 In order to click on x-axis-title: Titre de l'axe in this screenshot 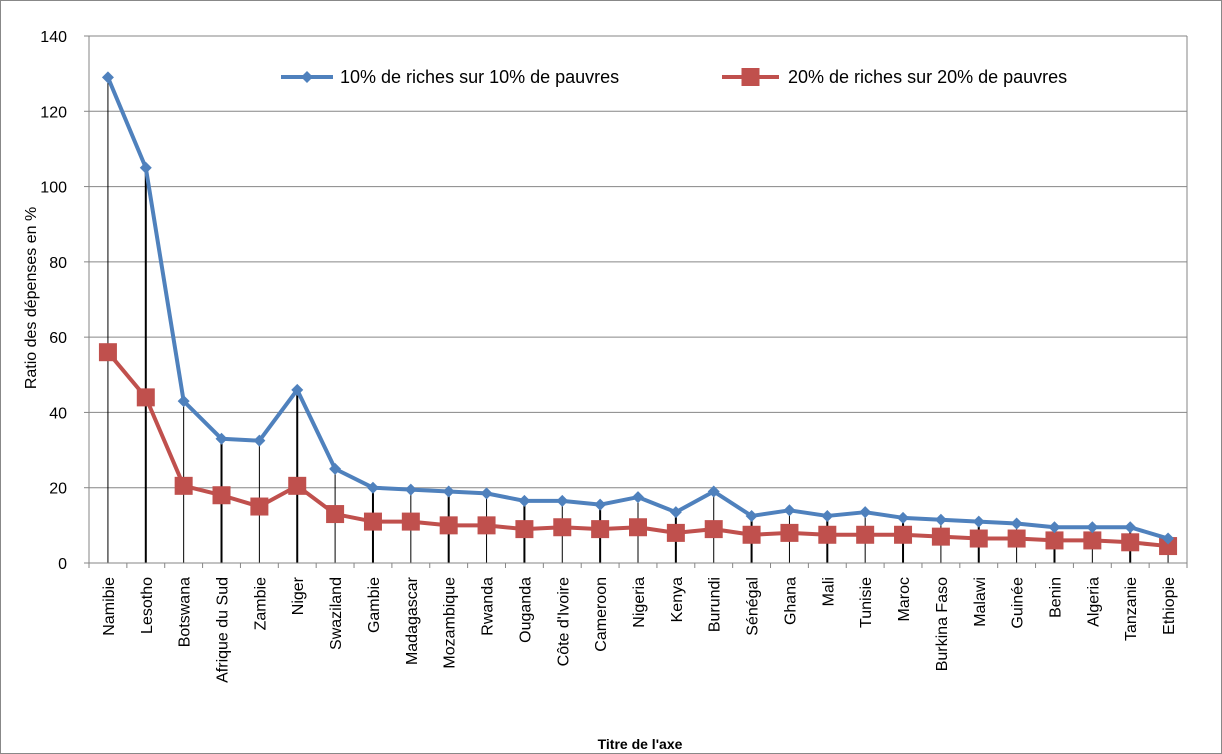, I will do `click(640, 744)`.